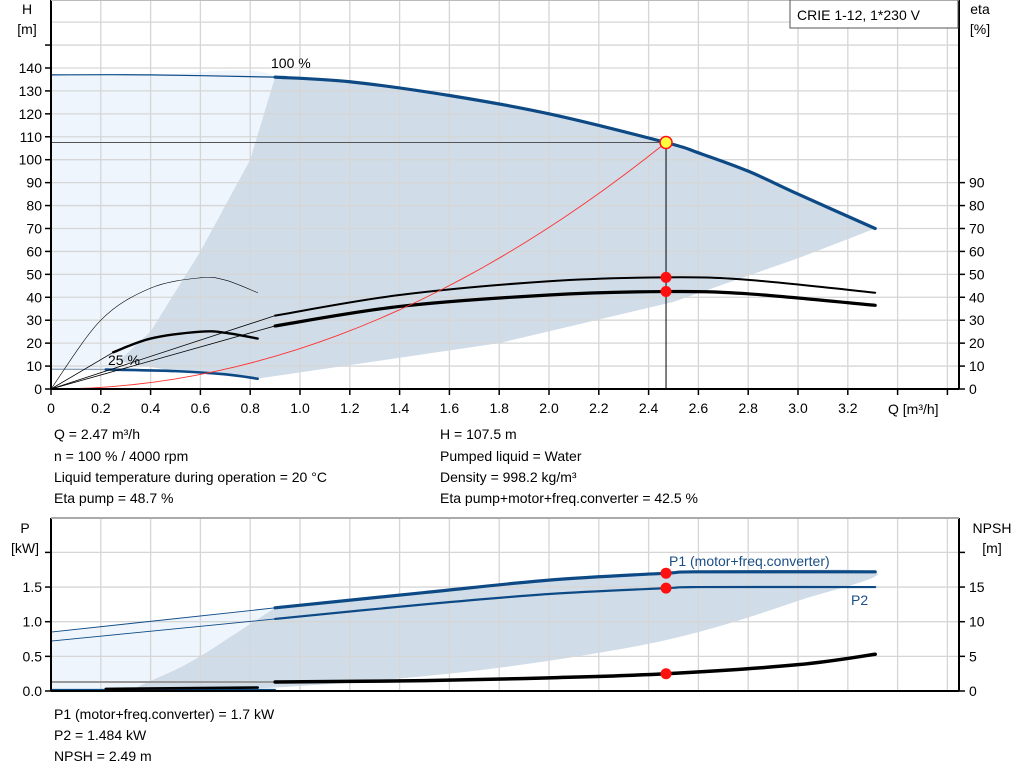  Describe the element at coordinates (34, 251) in the screenshot. I see `h-tick-label: 60` at that location.